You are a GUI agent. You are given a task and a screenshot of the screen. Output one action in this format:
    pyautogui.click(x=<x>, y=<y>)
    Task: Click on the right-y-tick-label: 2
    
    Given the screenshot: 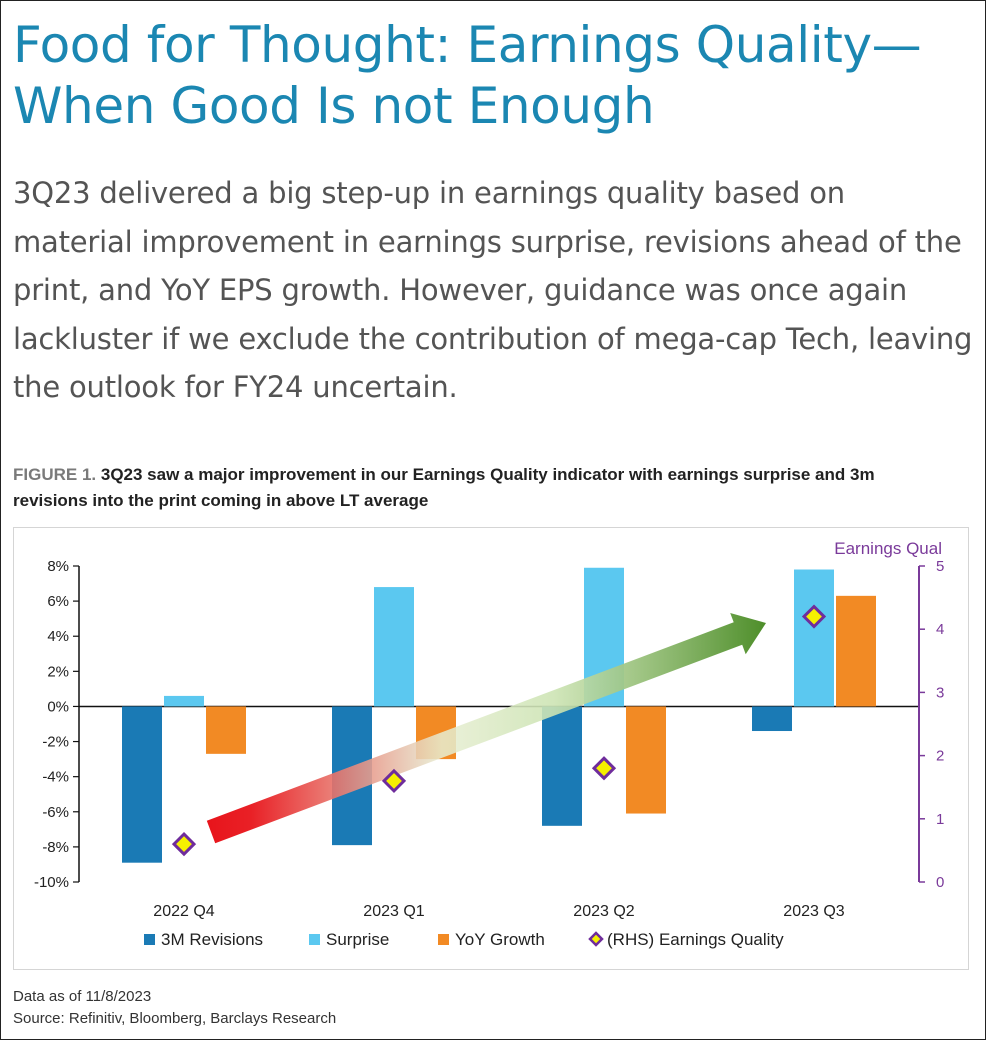 What is the action you would take?
    pyautogui.click(x=940, y=756)
    